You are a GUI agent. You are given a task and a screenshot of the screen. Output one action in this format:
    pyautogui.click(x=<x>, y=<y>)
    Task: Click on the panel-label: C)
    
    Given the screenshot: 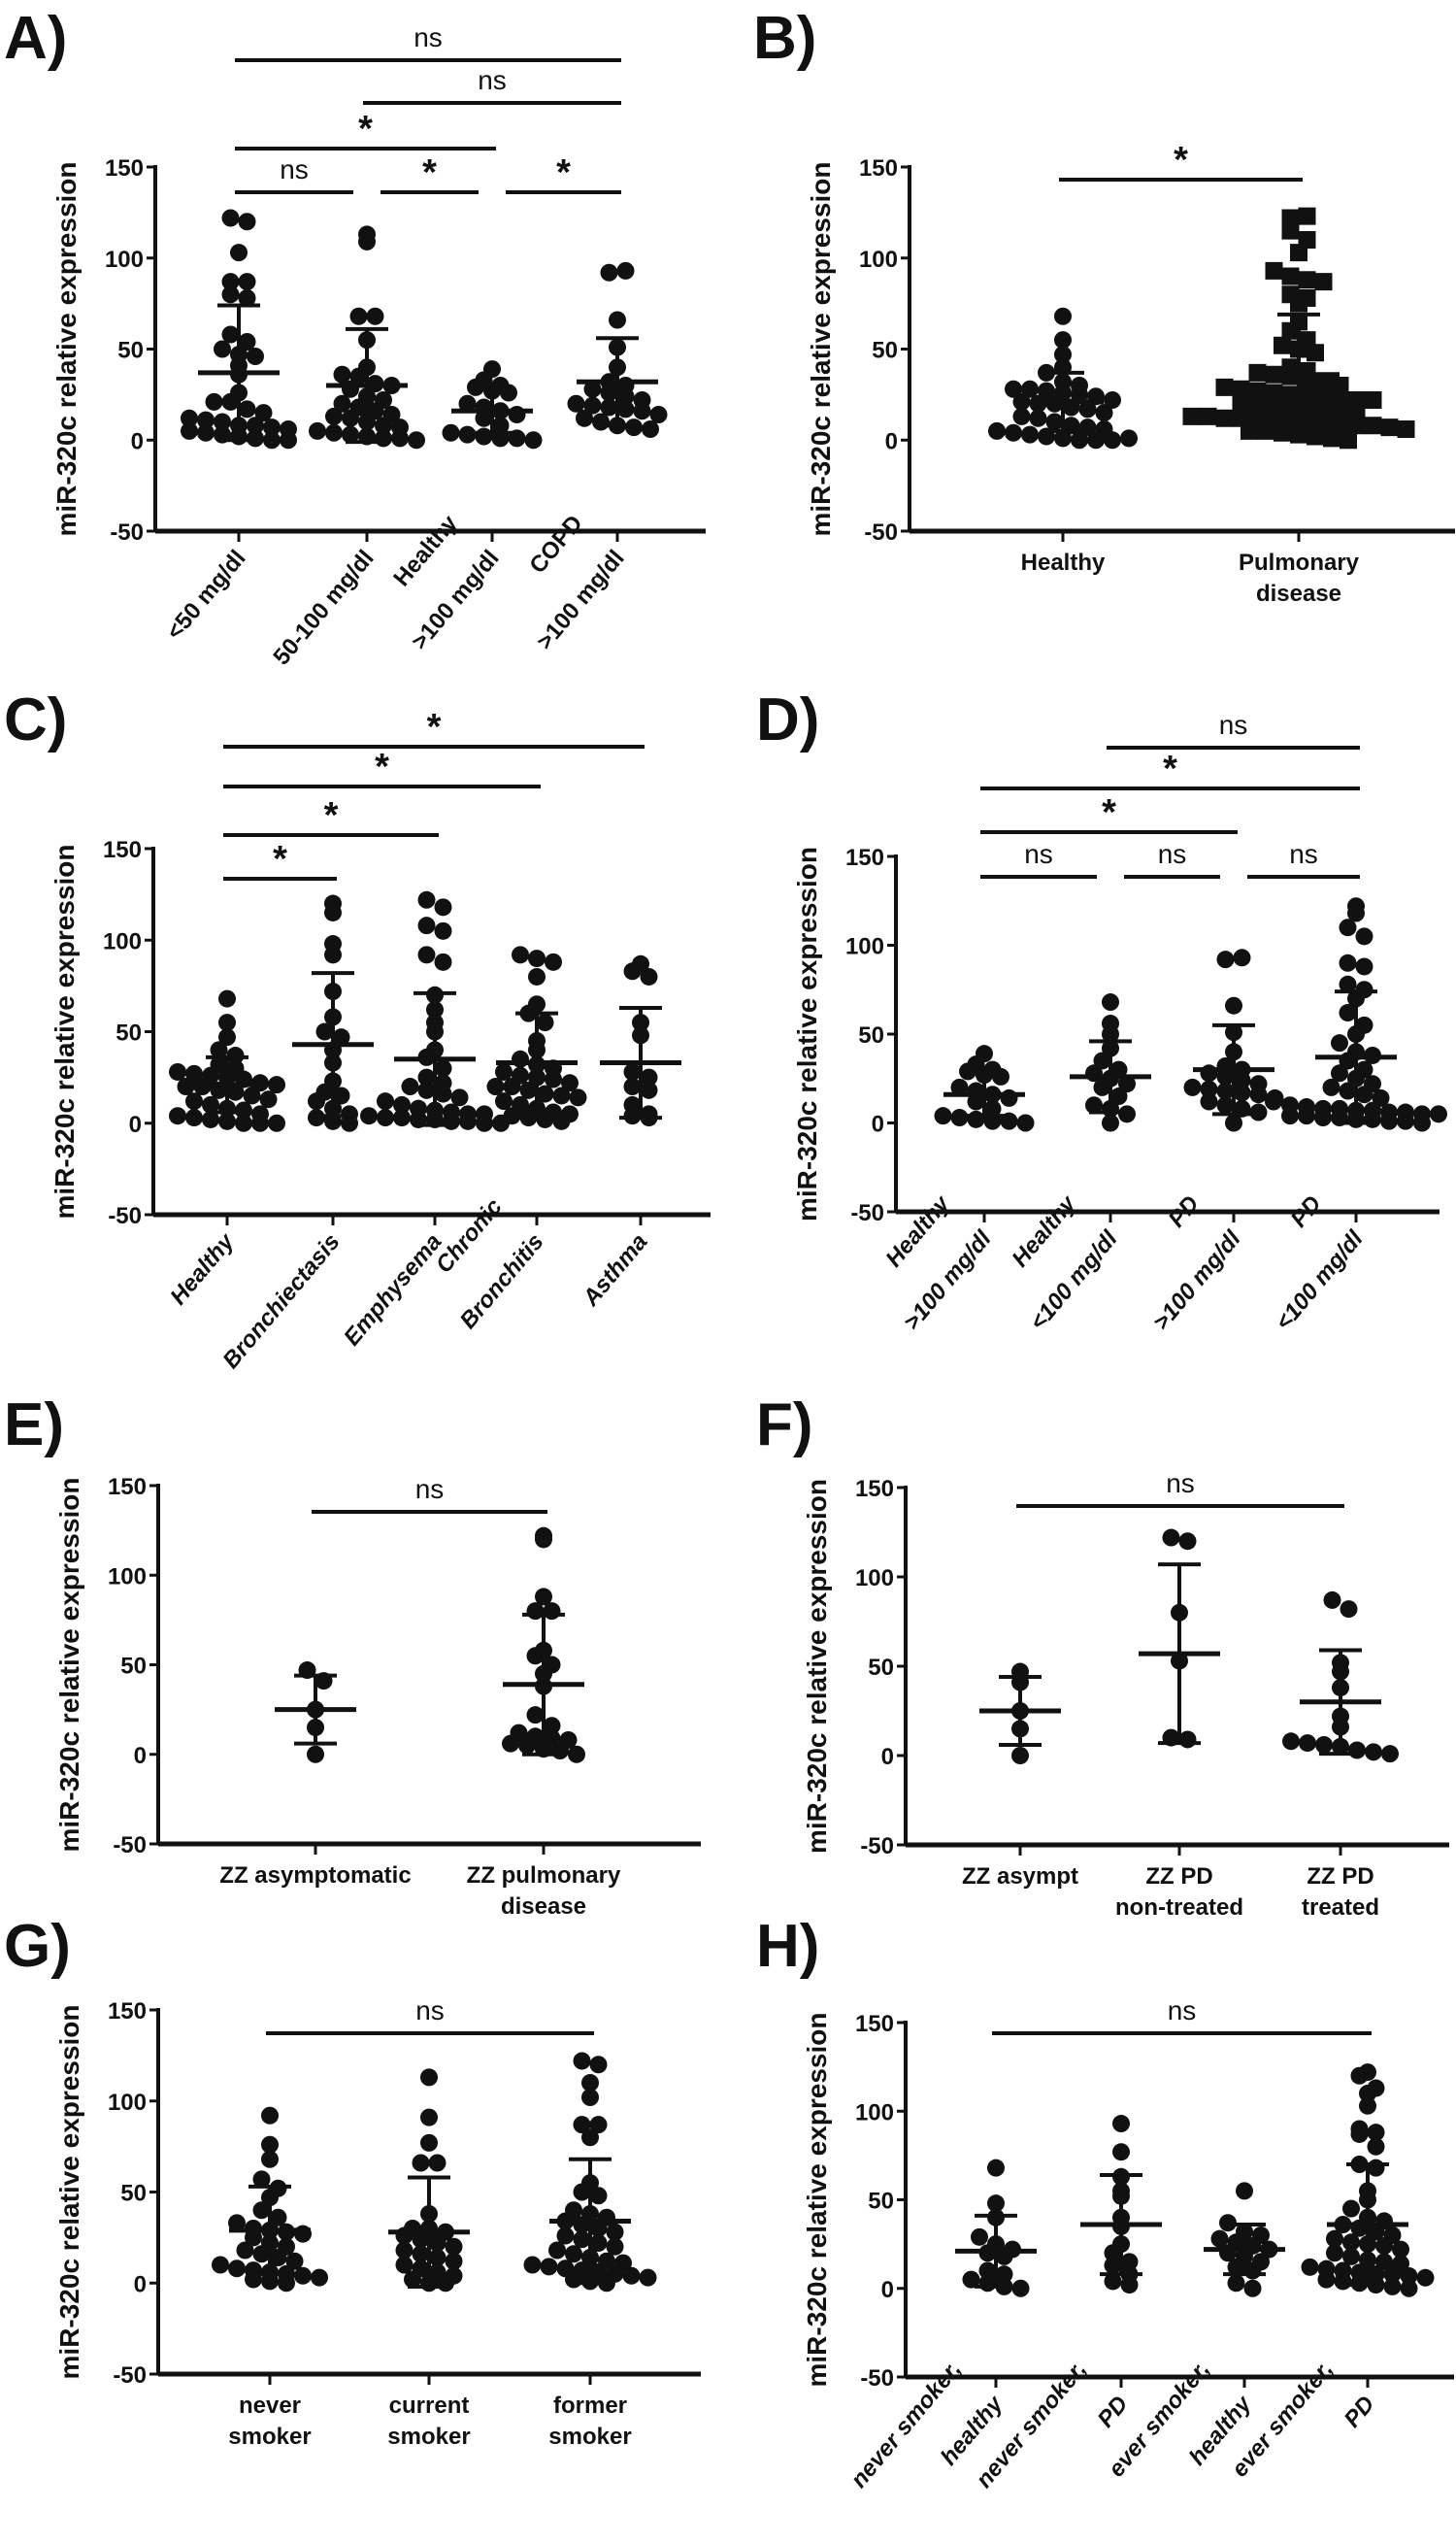 What is the action you would take?
    pyautogui.click(x=35, y=719)
    